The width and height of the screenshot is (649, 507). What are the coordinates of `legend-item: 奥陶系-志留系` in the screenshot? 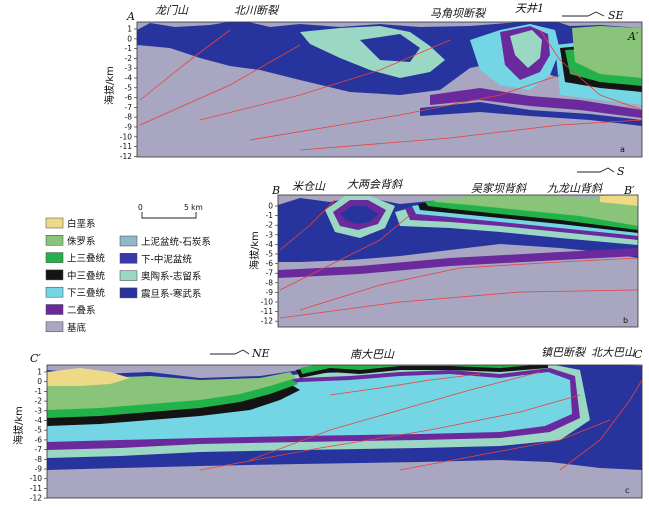 It's located at (160, 276).